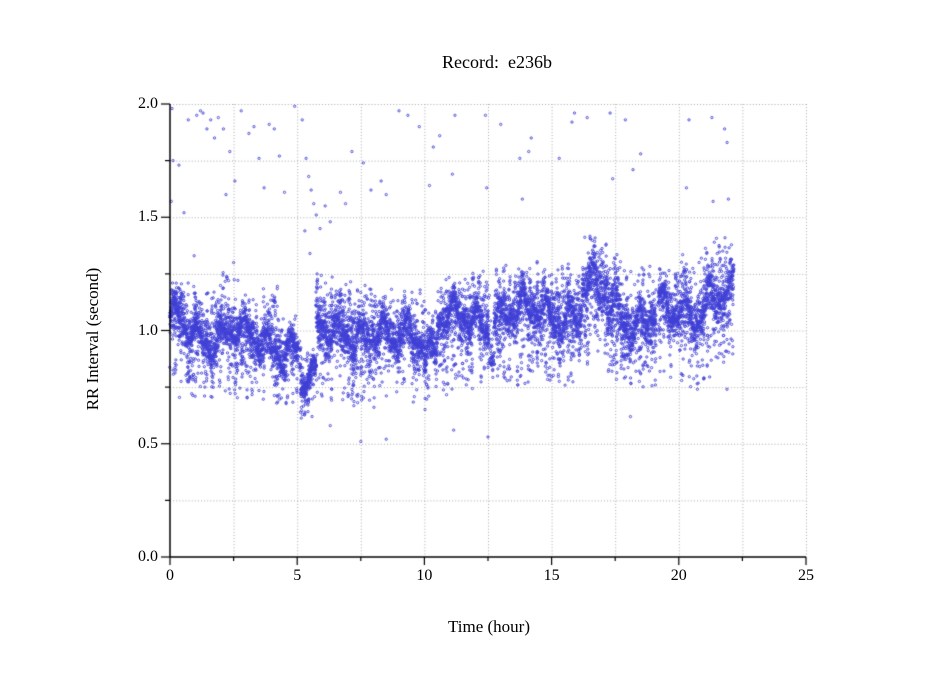 The height and width of the screenshot is (697, 949). What do you see at coordinates (148, 556) in the screenshot?
I see `y-tick-label: 0.0` at bounding box center [148, 556].